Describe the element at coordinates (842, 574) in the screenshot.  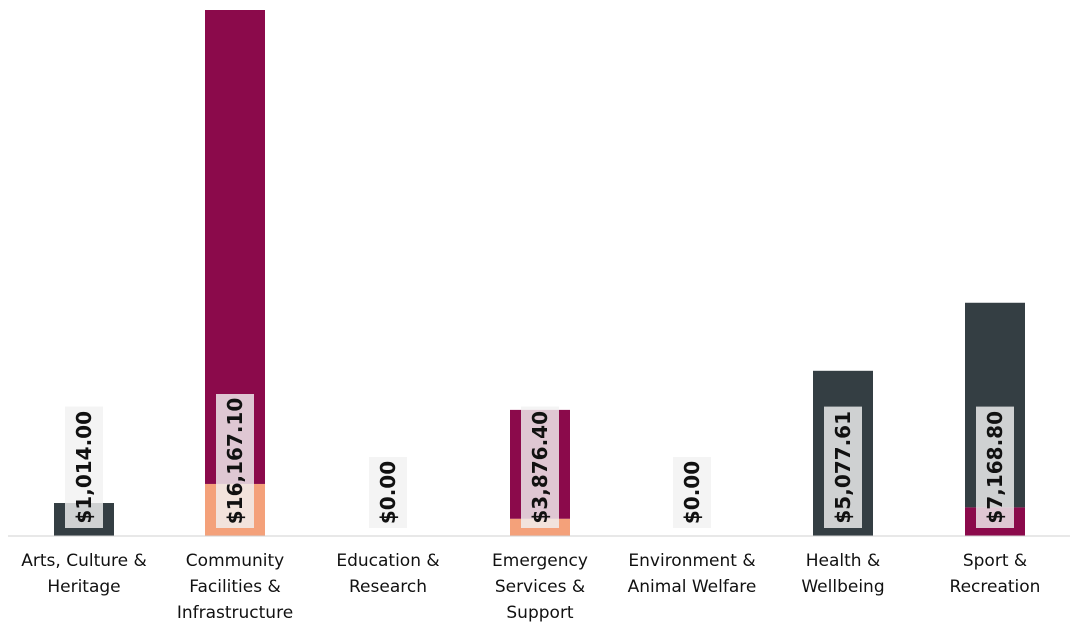
I see `x-tick-label: Health & Wellbeing` at that location.